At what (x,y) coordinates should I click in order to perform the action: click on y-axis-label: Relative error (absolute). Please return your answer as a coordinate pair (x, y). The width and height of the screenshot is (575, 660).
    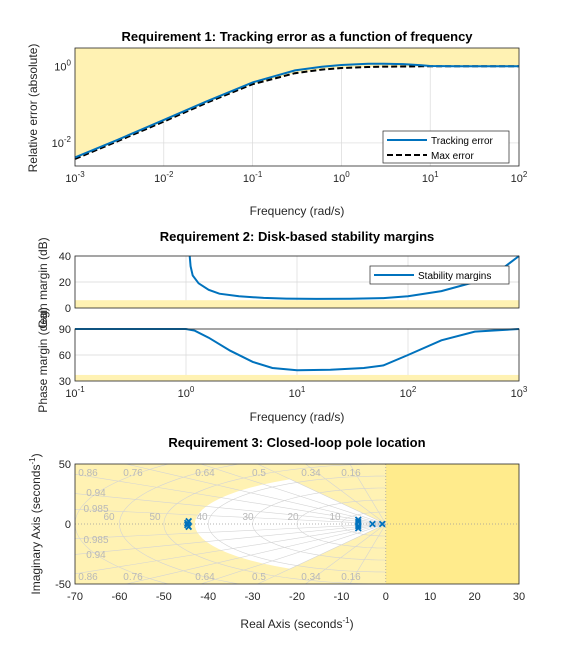
    Looking at the image, I should click on (33, 108).